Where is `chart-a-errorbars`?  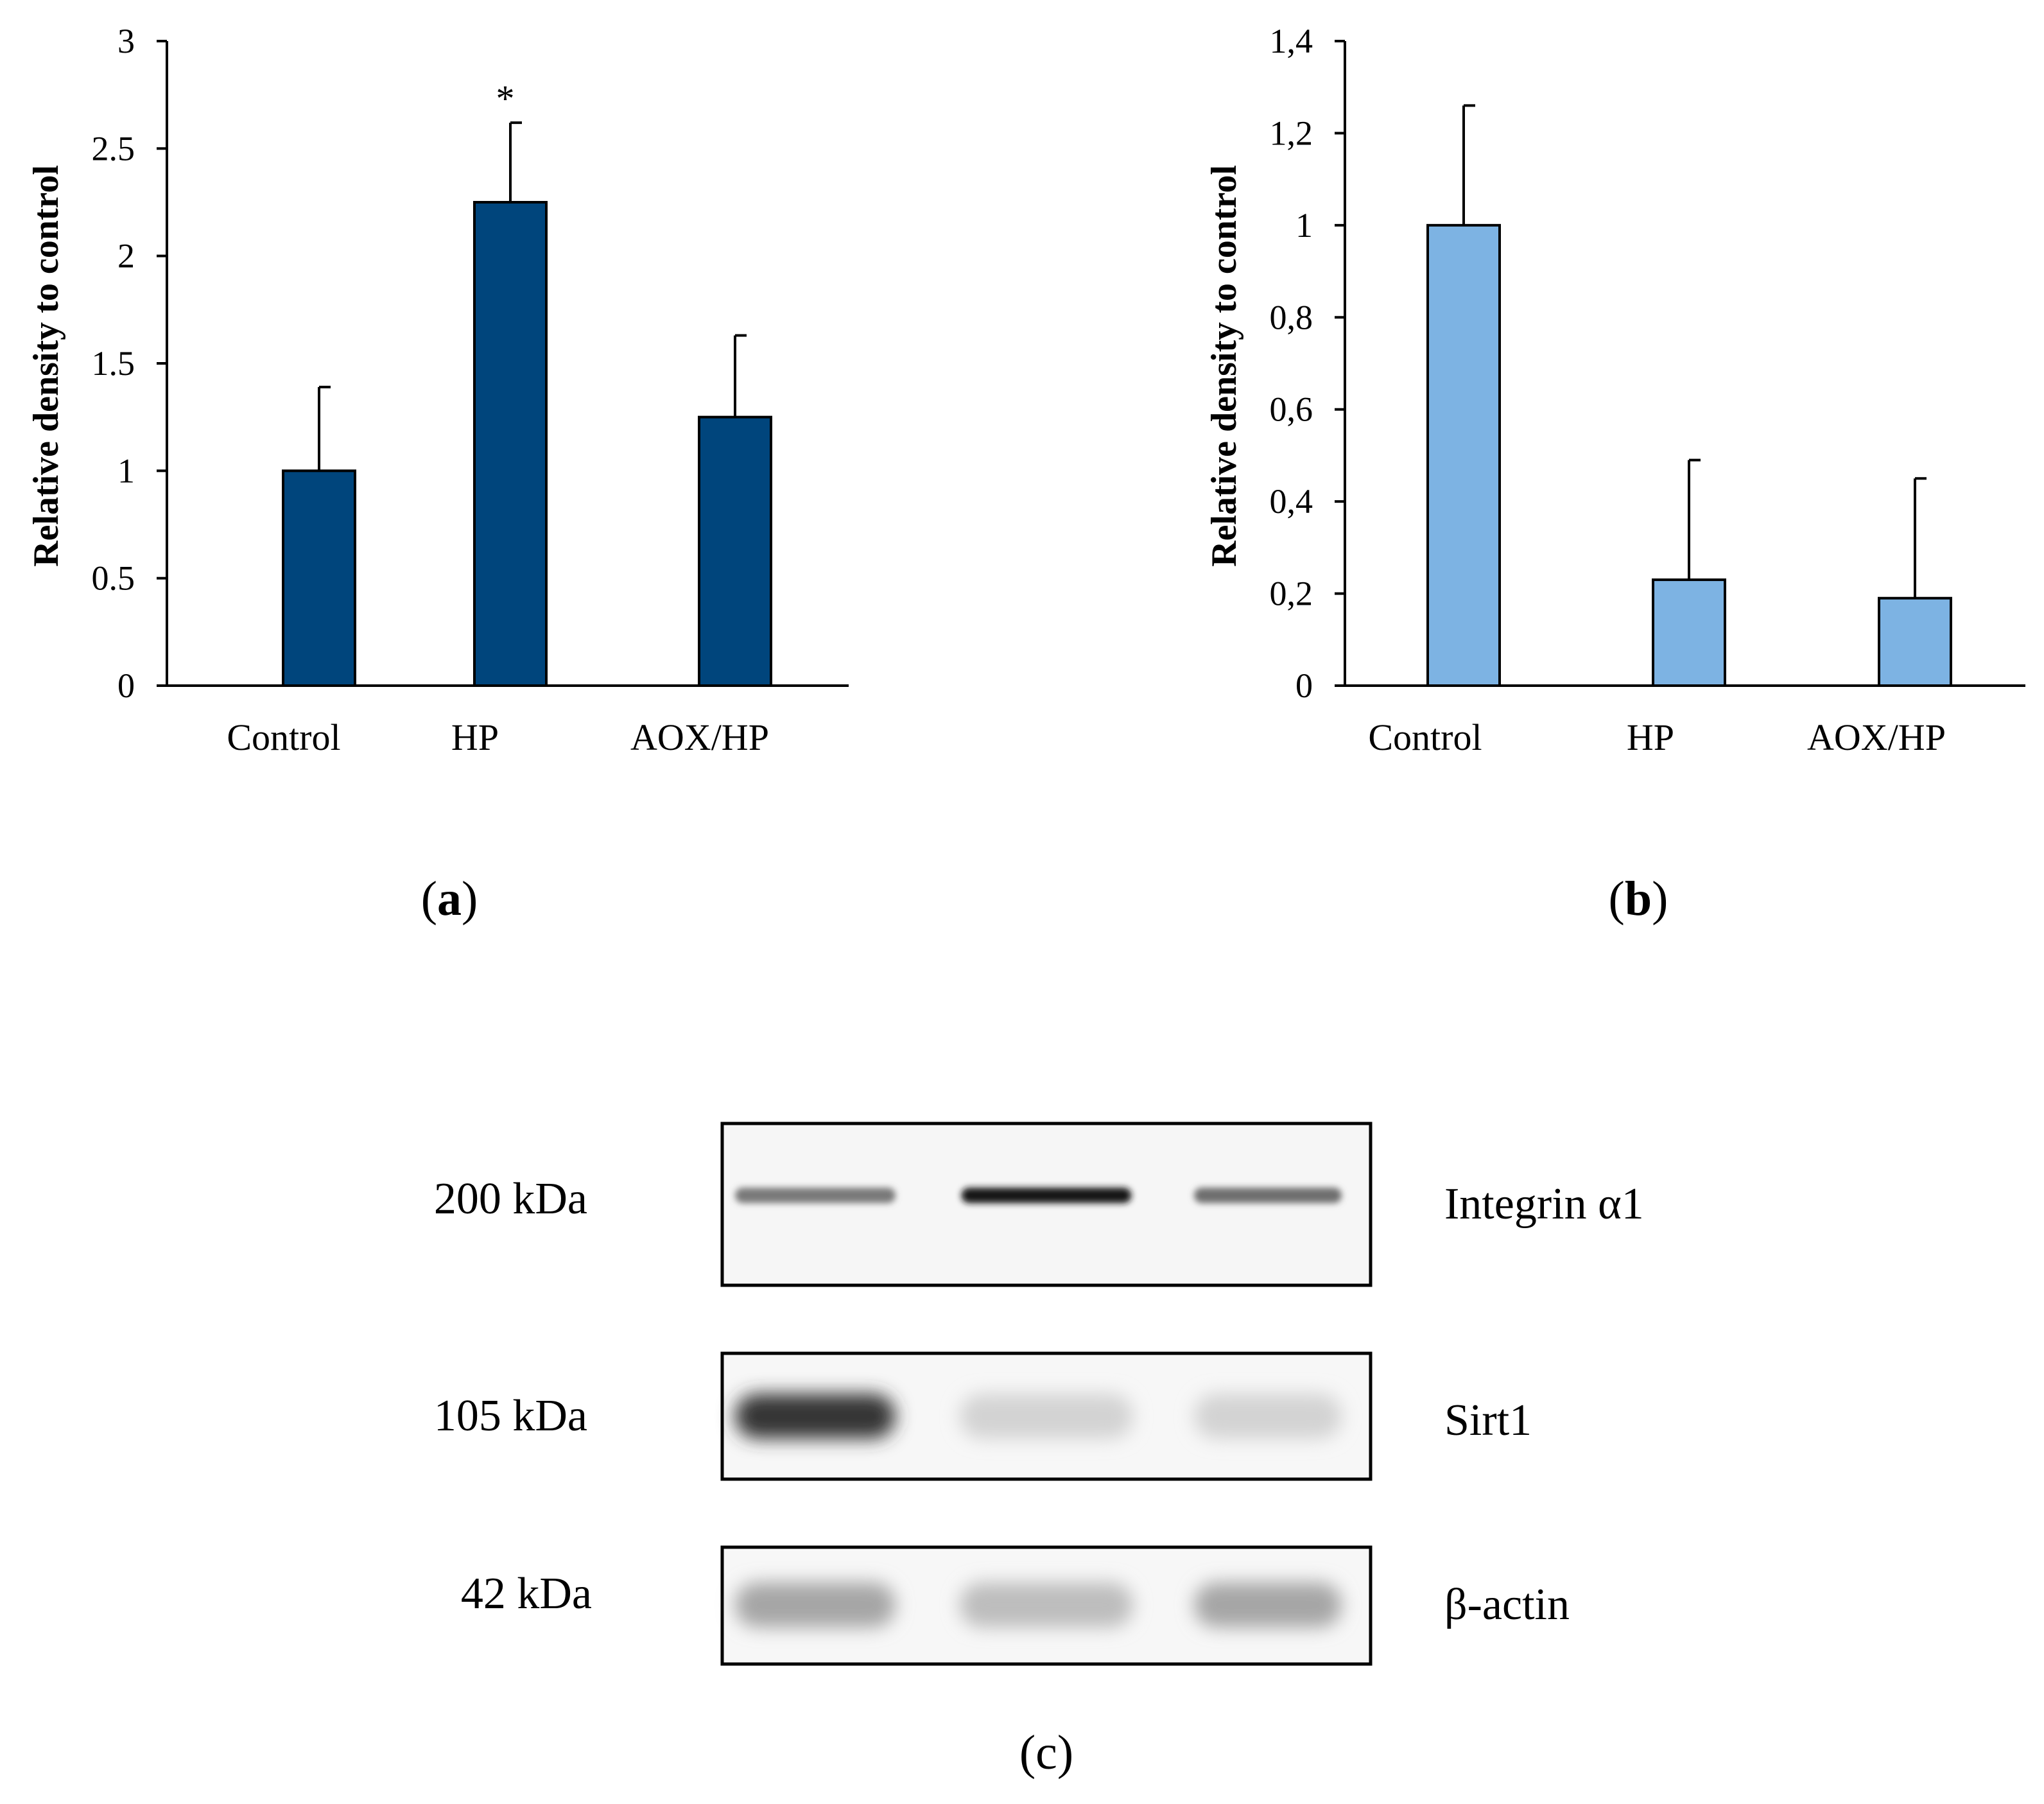
chart-a-errorbars is located at coordinates (532, 296).